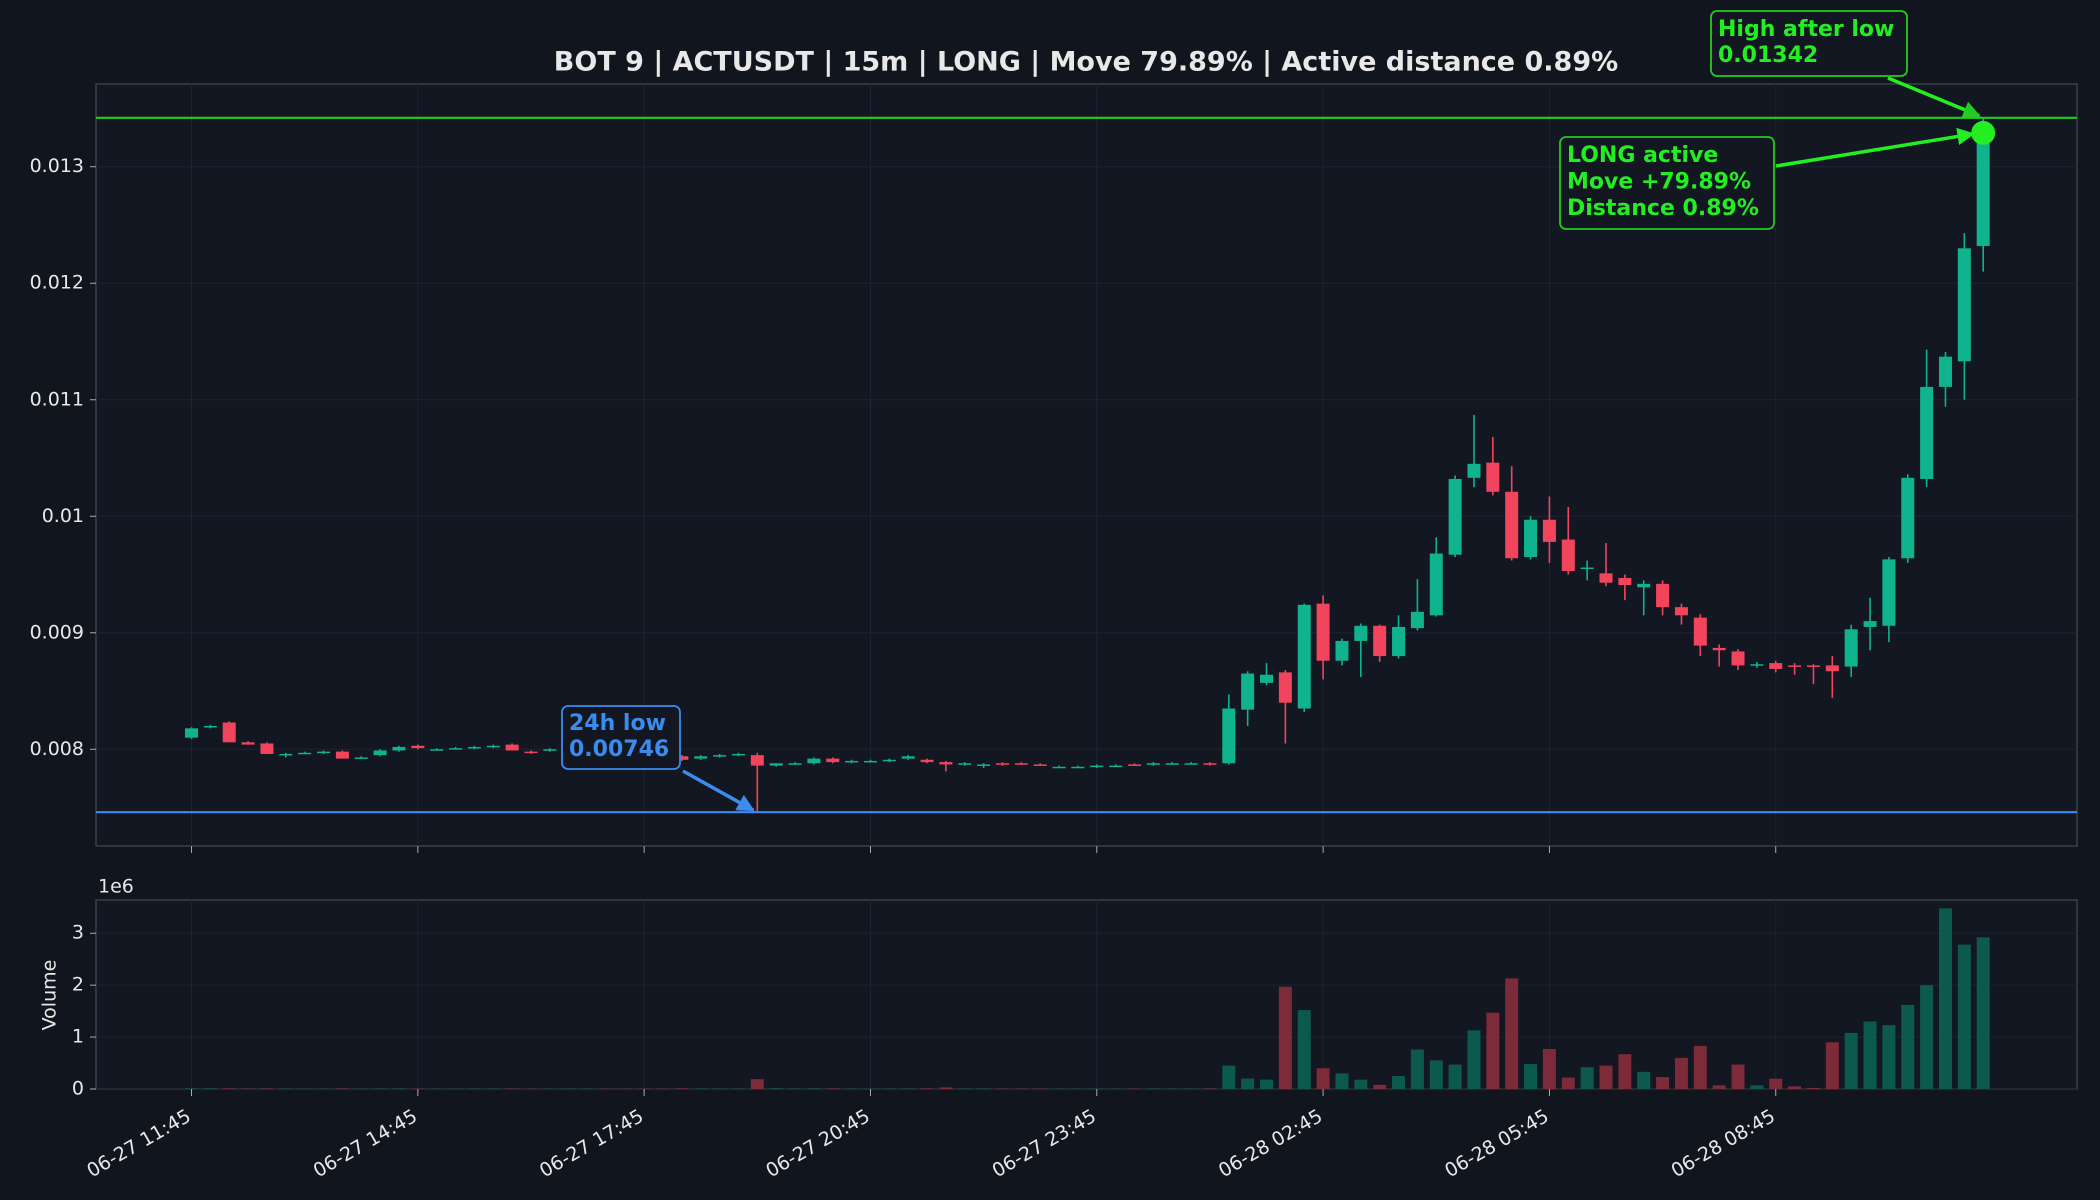 Image resolution: width=2100 pixels, height=1200 pixels. What do you see at coordinates (1659, 182) in the screenshot?
I see `active-annotation-line: Move +79.89%` at bounding box center [1659, 182].